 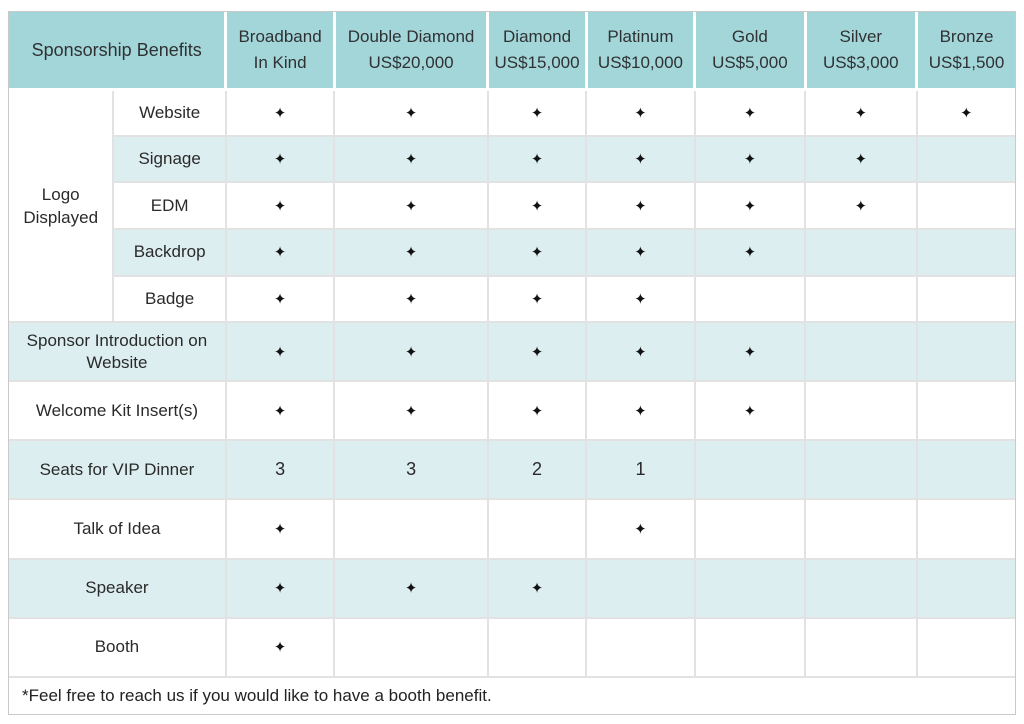 I want to click on benefit-row-edm: EDM ✦ ✦ ✦ ✦ ✦ ✦, so click(x=512, y=205).